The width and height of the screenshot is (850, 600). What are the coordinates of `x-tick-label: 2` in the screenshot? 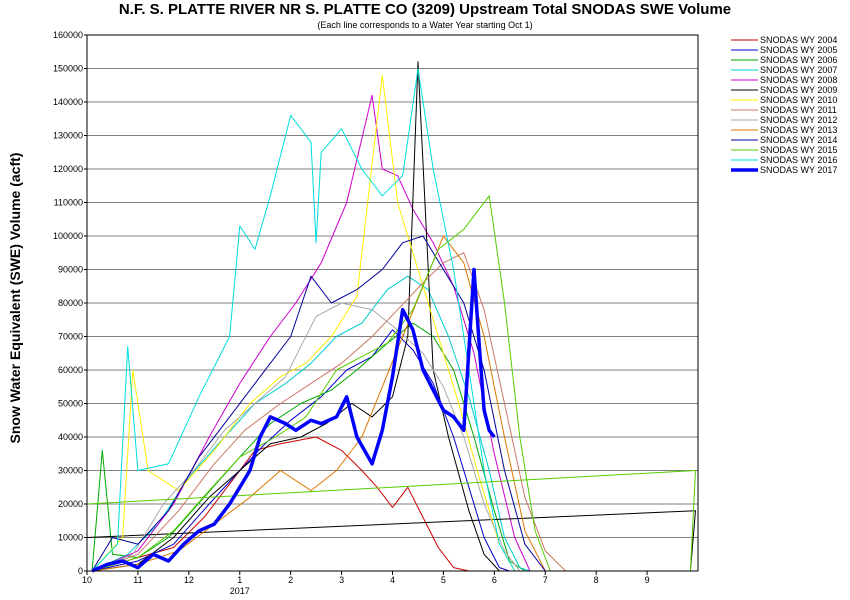 It's located at (290, 580).